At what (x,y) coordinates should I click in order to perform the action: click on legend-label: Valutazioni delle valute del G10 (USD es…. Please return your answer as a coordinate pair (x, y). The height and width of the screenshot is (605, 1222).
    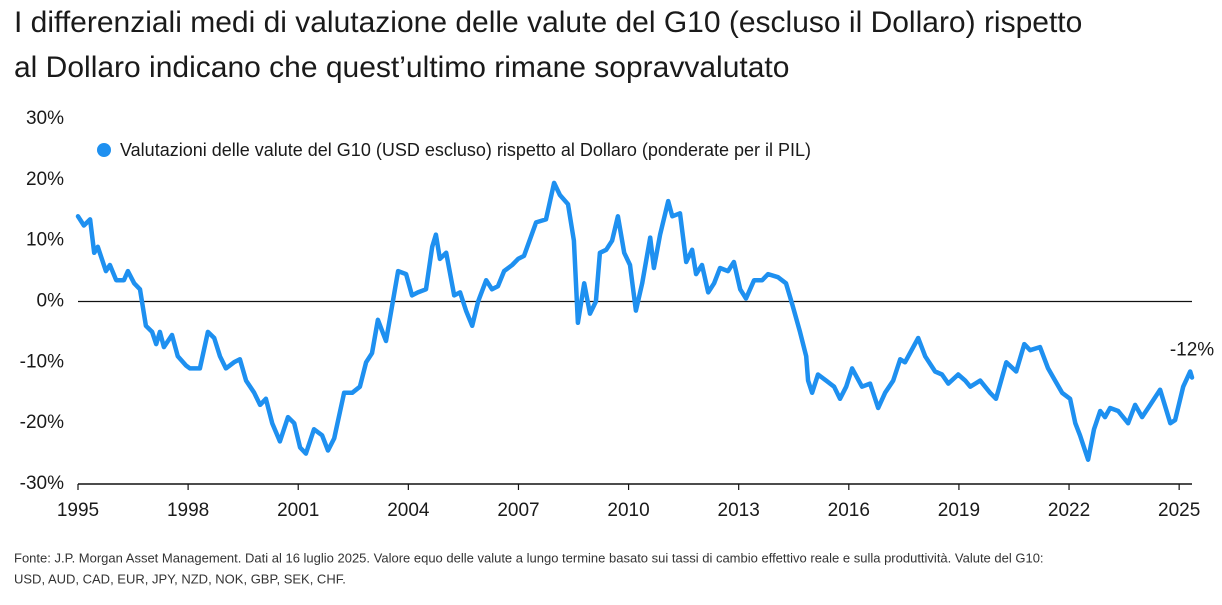
    Looking at the image, I should click on (465, 150).